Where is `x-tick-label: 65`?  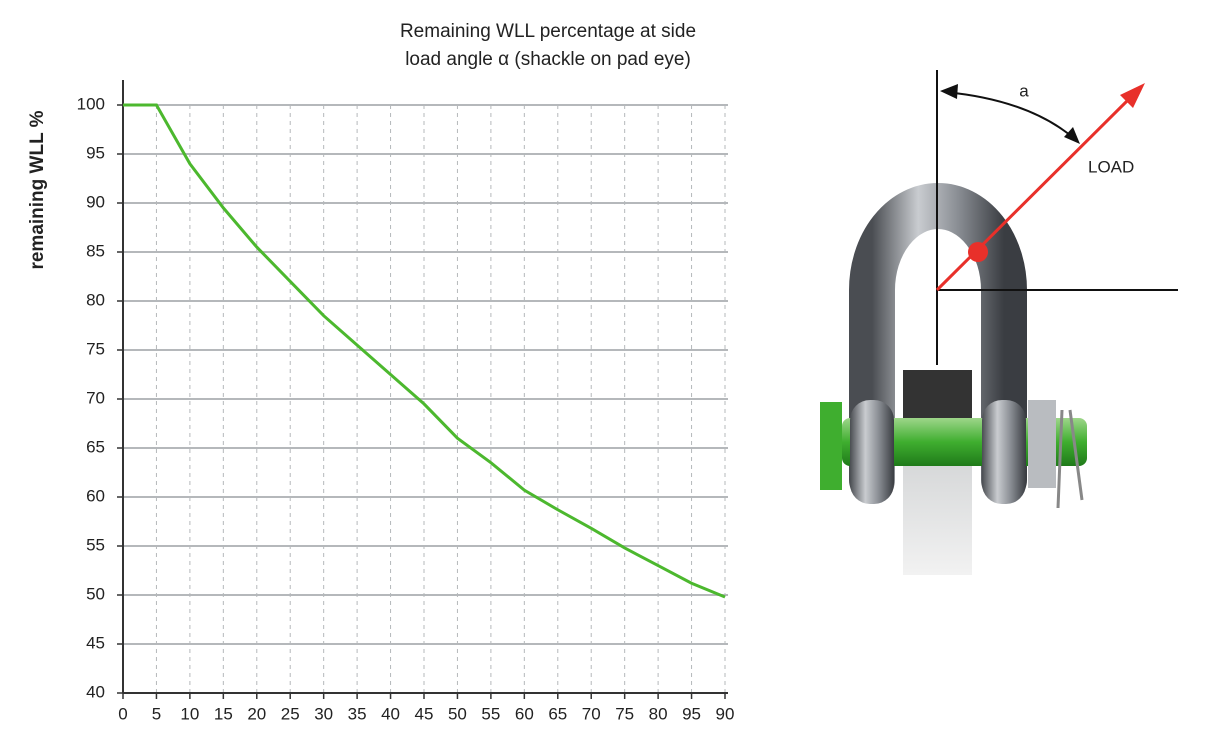
x-tick-label: 65 is located at coordinates (557, 713).